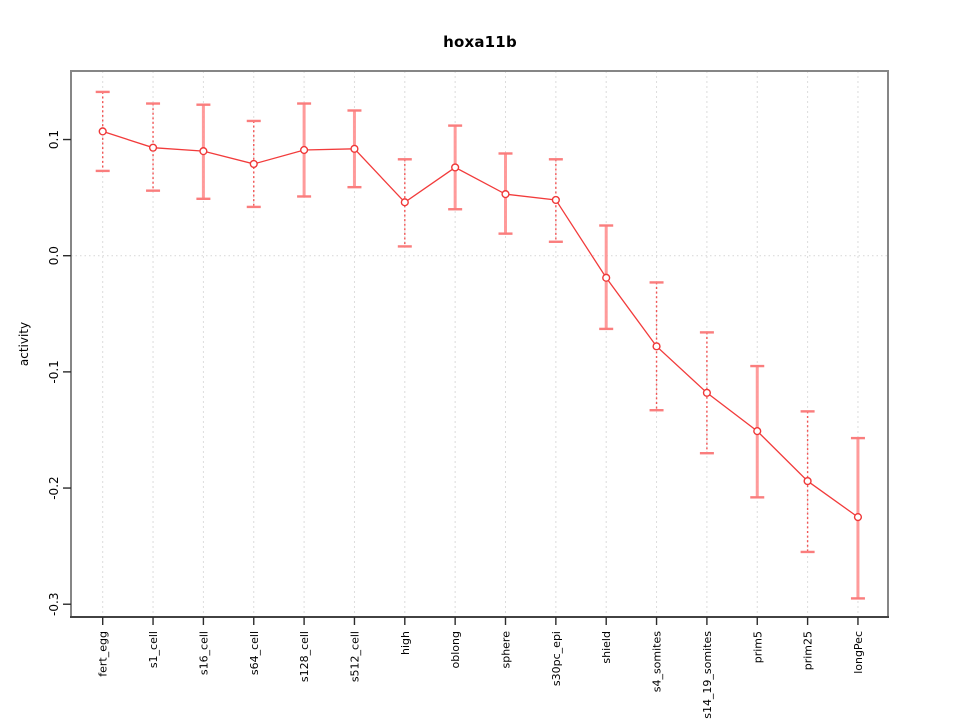 The width and height of the screenshot is (960, 720). Describe the element at coordinates (556, 658) in the screenshot. I see `x-tick-label: s30pc_epi` at that location.